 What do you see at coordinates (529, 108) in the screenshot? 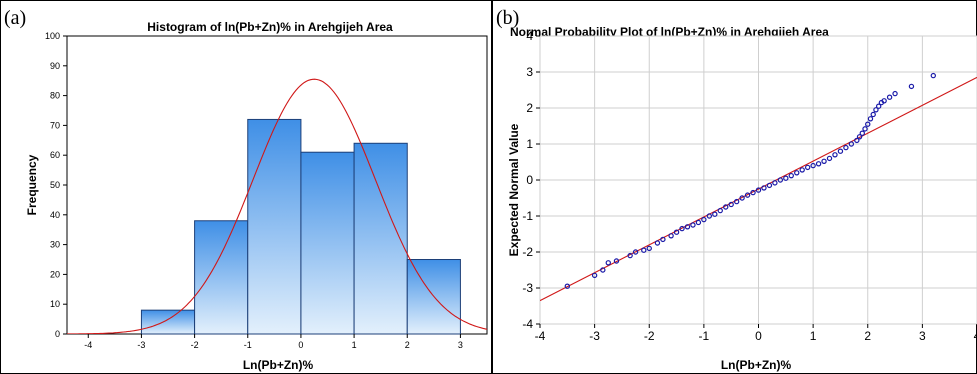
I see `y-tick-label: 2` at bounding box center [529, 108].